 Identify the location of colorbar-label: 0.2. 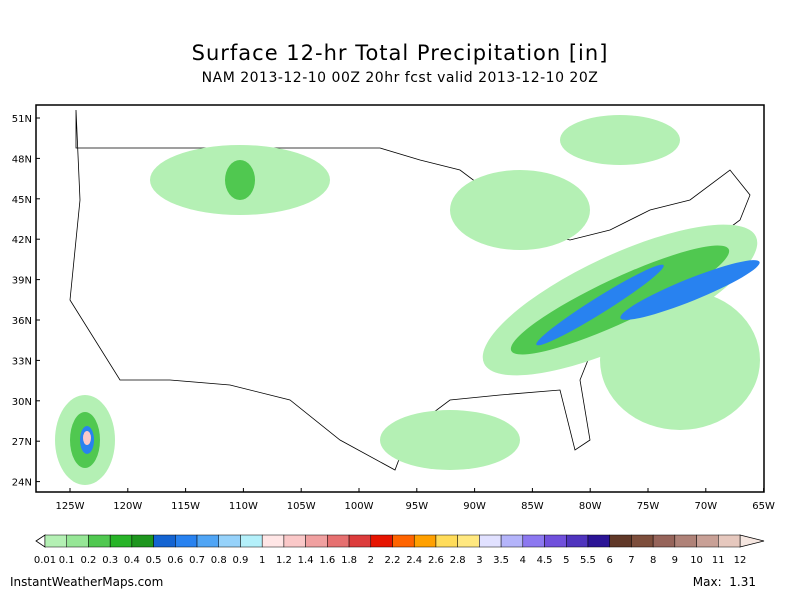
(88, 560).